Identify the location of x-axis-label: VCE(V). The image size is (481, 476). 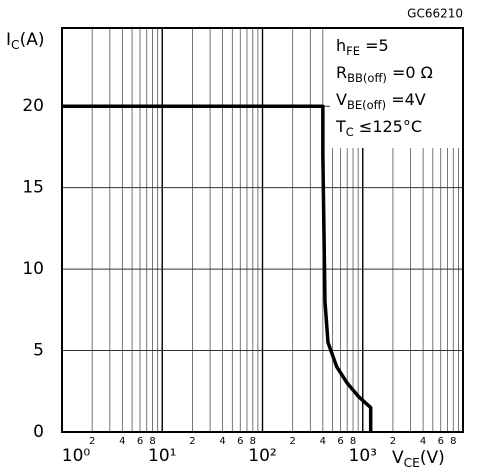
(418, 459).